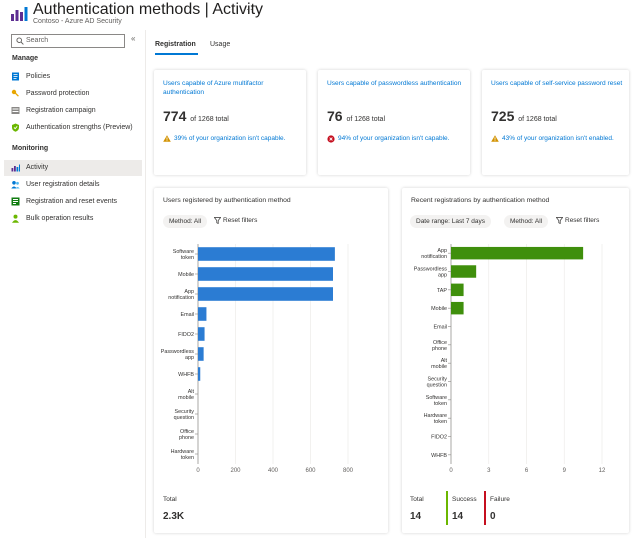  Describe the element at coordinates (185, 412) in the screenshot. I see `y-category-label-line: Security` at that location.